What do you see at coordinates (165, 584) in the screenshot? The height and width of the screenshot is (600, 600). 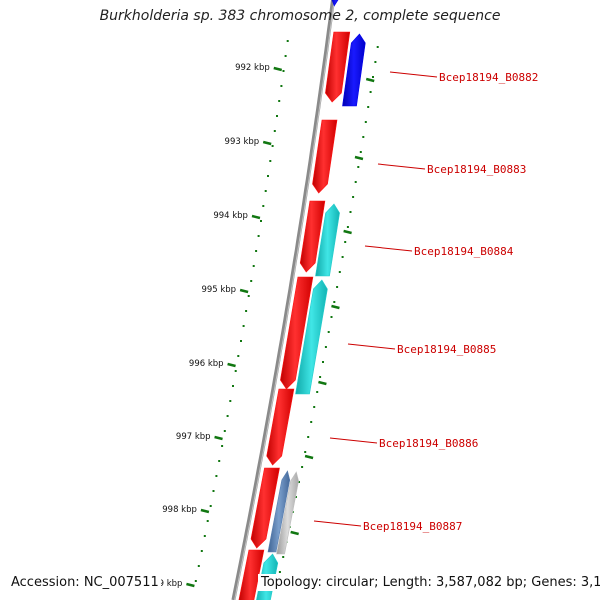 I see `kbp-tick-label: 999 kbp` at bounding box center [165, 584].